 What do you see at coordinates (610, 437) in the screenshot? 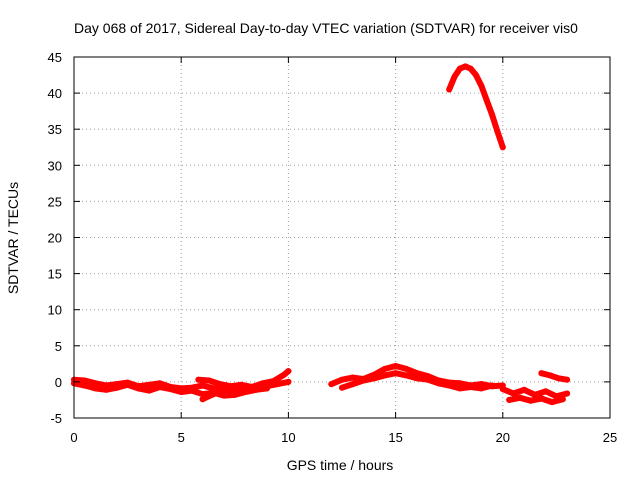
I see `x-tick-label: 25` at bounding box center [610, 437].